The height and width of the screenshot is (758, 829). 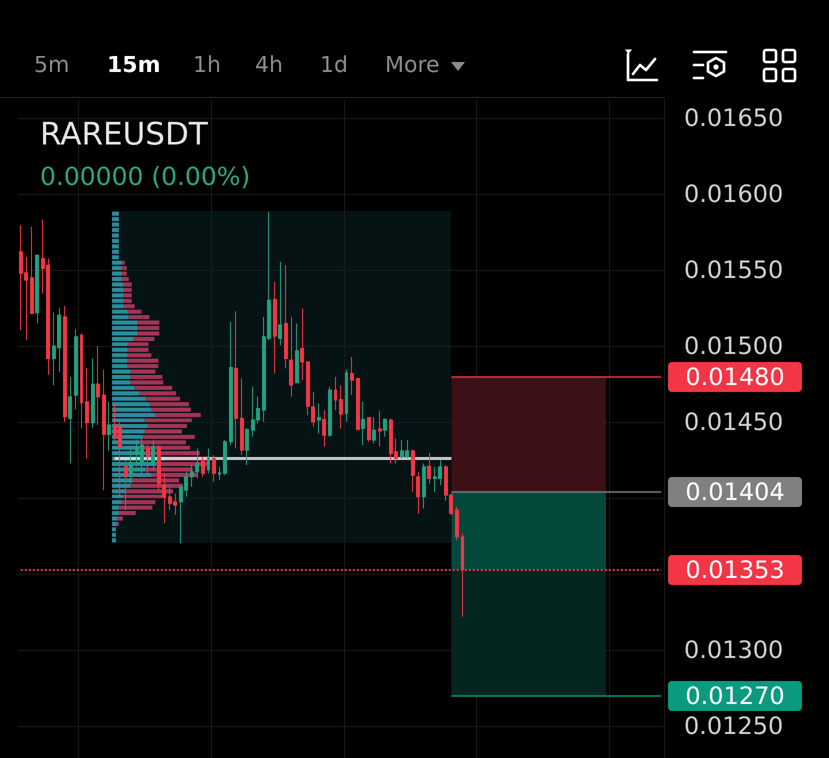 What do you see at coordinates (269, 66) in the screenshot?
I see `text: 4h` at bounding box center [269, 66].